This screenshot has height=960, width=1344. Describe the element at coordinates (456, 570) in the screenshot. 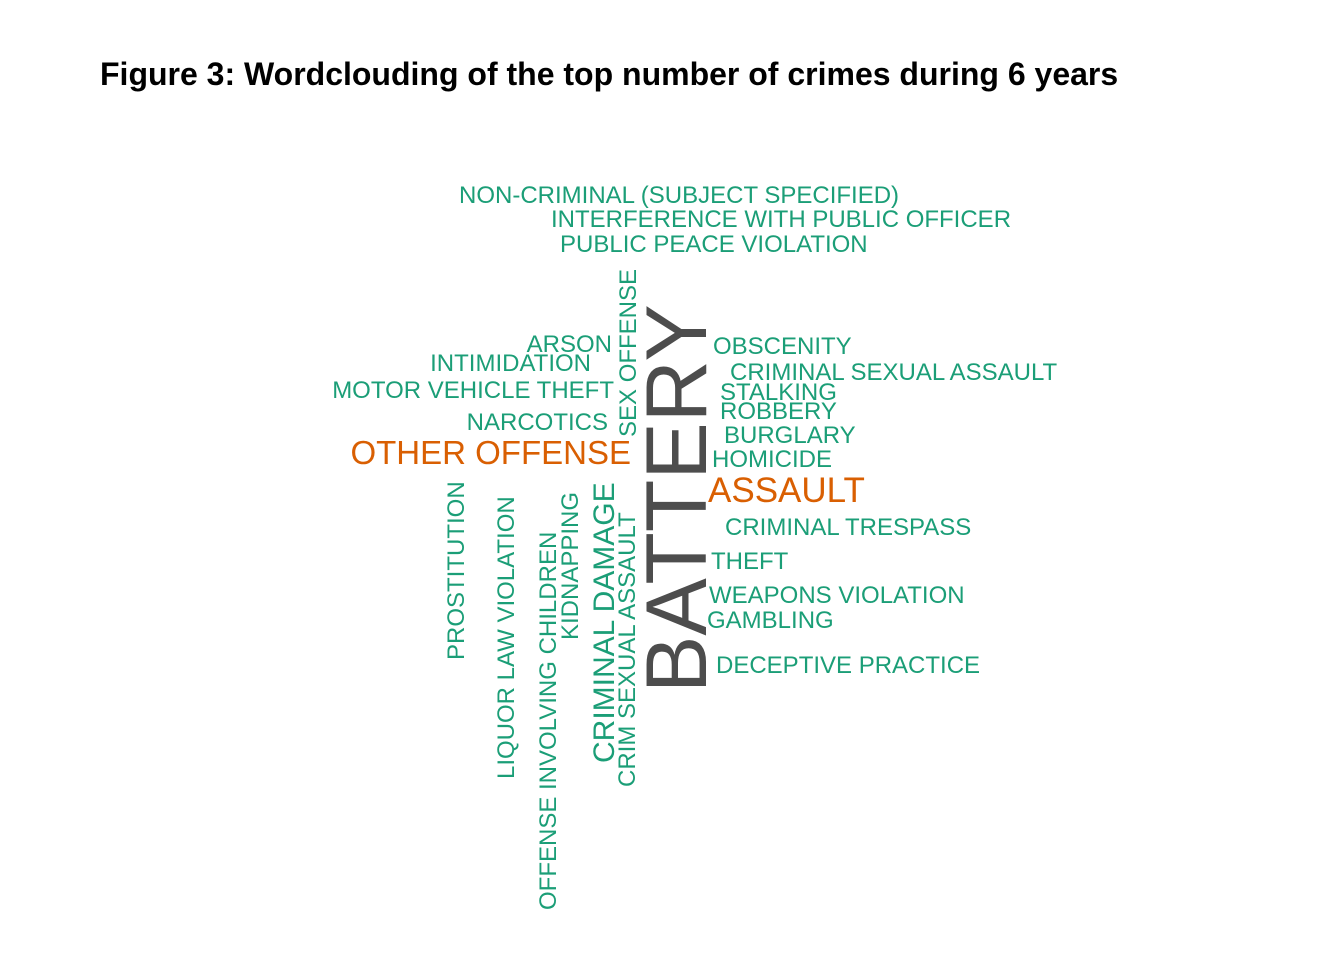

I see `word-prostitution: PROSTITUTION` at that location.